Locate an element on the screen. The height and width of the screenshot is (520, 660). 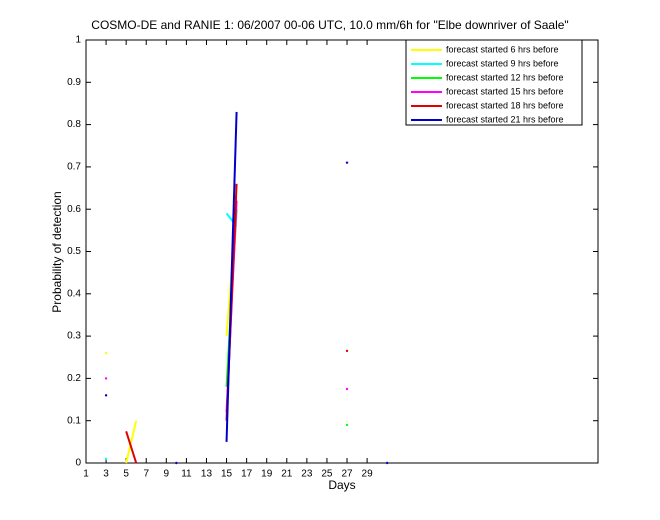
legend-label: forecast started 15 hrs before is located at coordinates (505, 91).